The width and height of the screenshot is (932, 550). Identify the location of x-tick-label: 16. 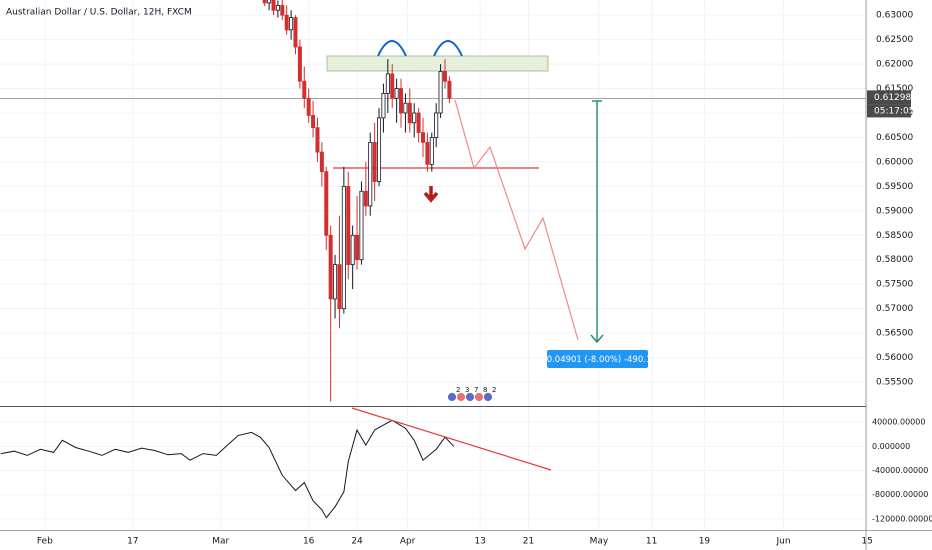
(309, 542).